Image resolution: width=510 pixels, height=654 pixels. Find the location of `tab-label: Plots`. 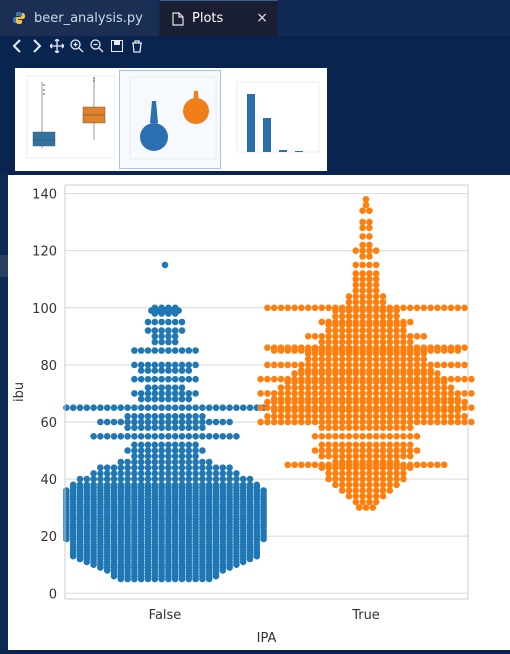

tab-label: Plots is located at coordinates (208, 18).